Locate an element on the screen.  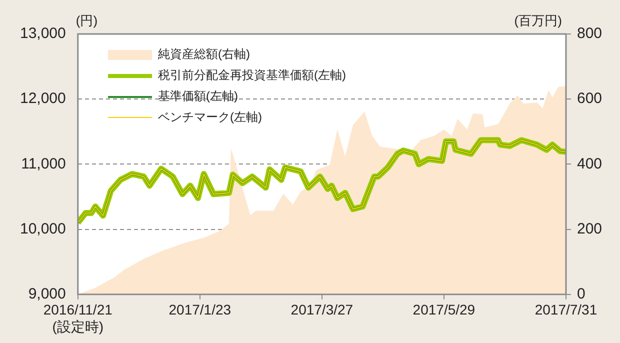
y2-tick-label: 200 is located at coordinates (589, 229).